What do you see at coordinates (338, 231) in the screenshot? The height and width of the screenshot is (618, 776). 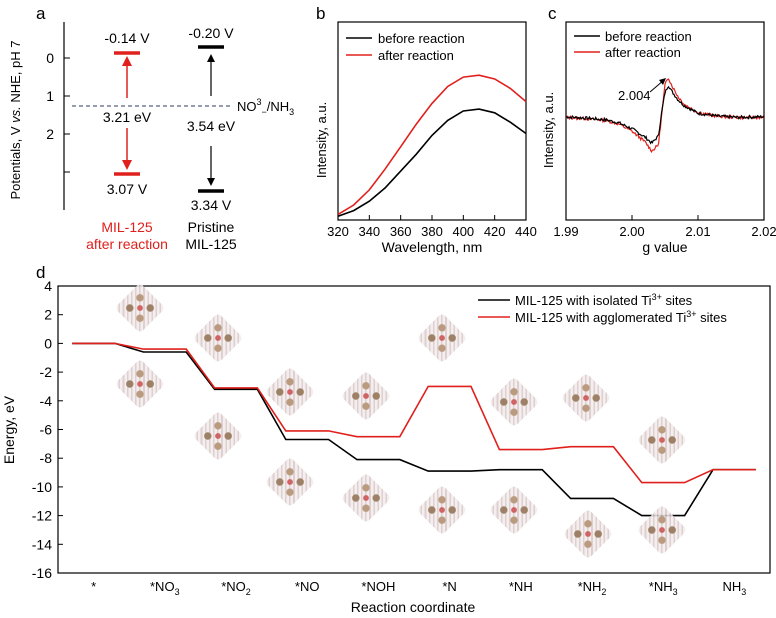 I see `panel-b-xtick-label: 320` at bounding box center [338, 231].